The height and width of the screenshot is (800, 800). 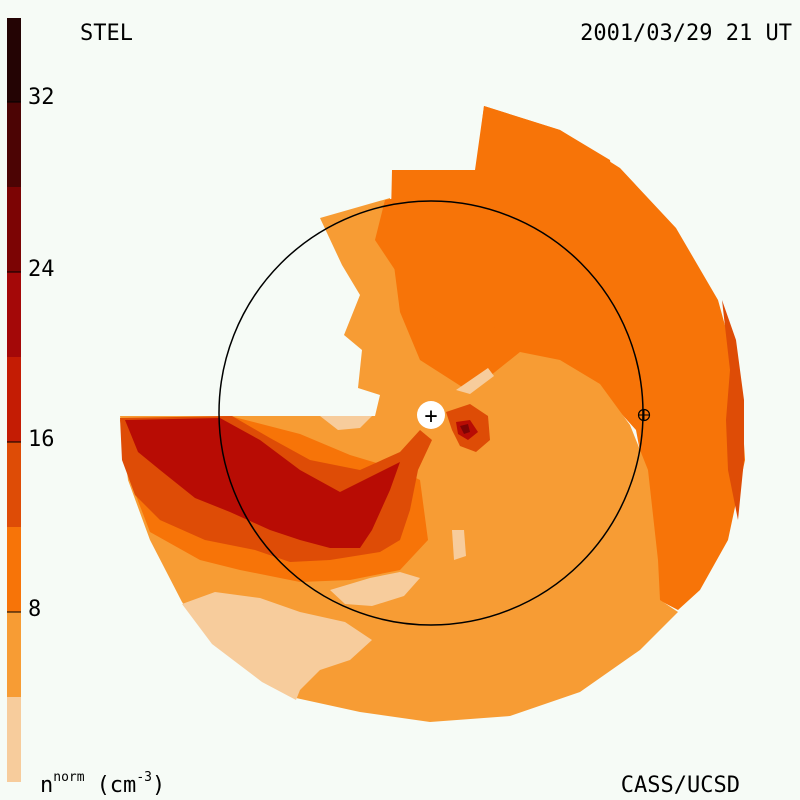 What do you see at coordinates (41, 97) in the screenshot?
I see `tick-label-32: 32` at bounding box center [41, 97].